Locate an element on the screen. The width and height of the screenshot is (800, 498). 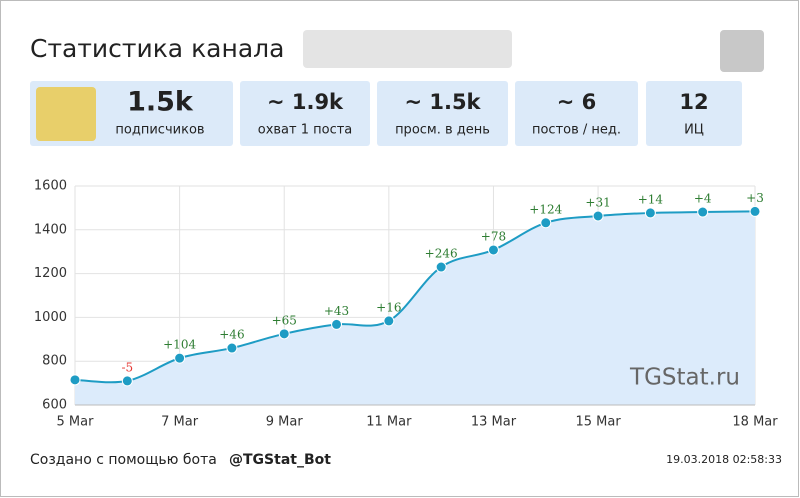
point-label: +246 is located at coordinates (441, 254).